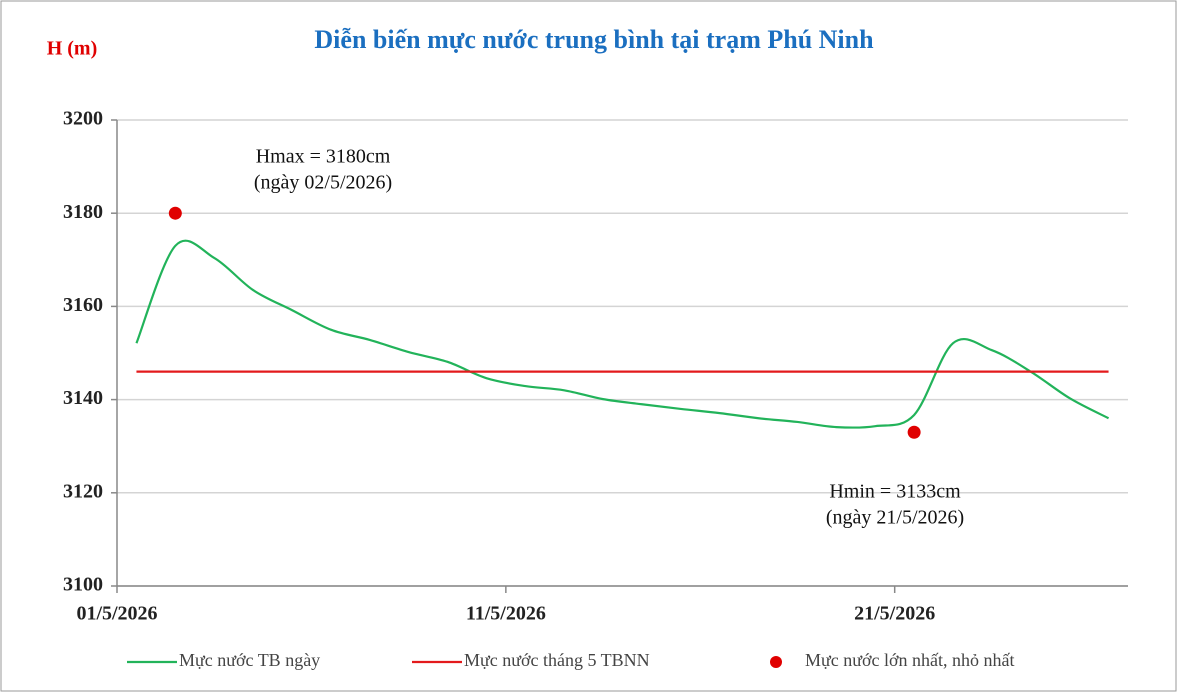  I want to click on y-tick-label: 3160, so click(83, 305).